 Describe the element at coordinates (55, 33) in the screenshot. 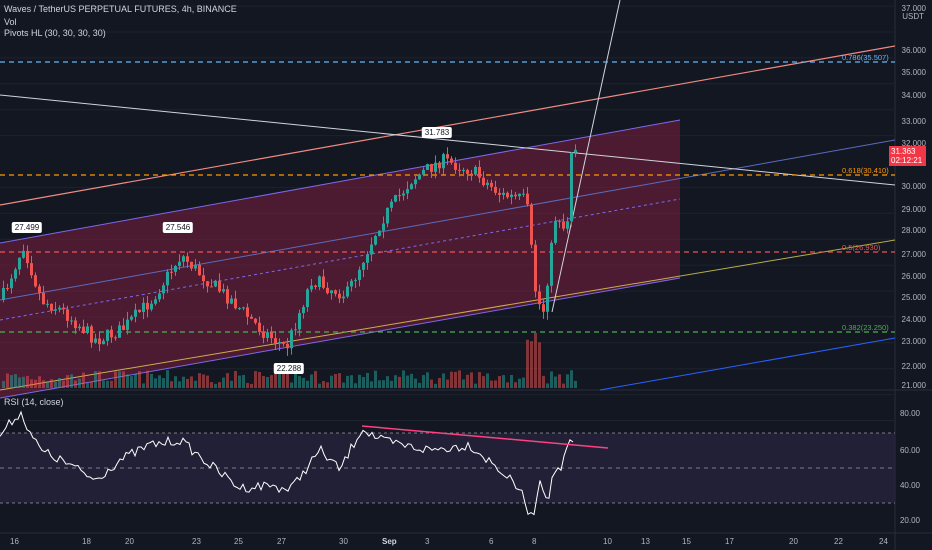

I see `pivots-indicator-label: Pivots HL (30, 30, 30, 30)` at that location.